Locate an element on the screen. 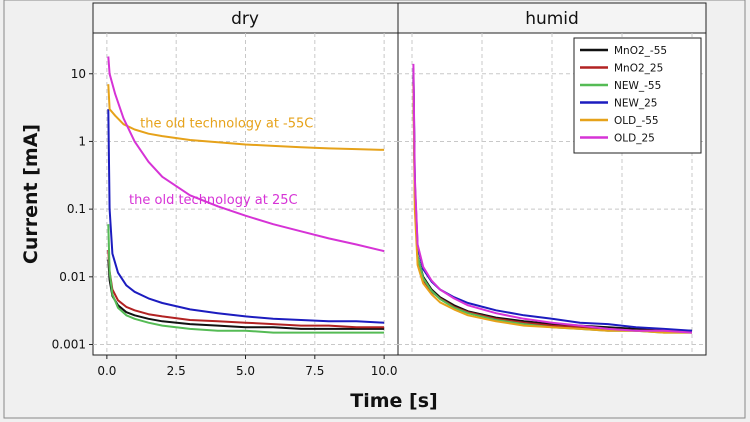 The height and width of the screenshot is (422, 750). humid-strip is located at coordinates (552, 18).